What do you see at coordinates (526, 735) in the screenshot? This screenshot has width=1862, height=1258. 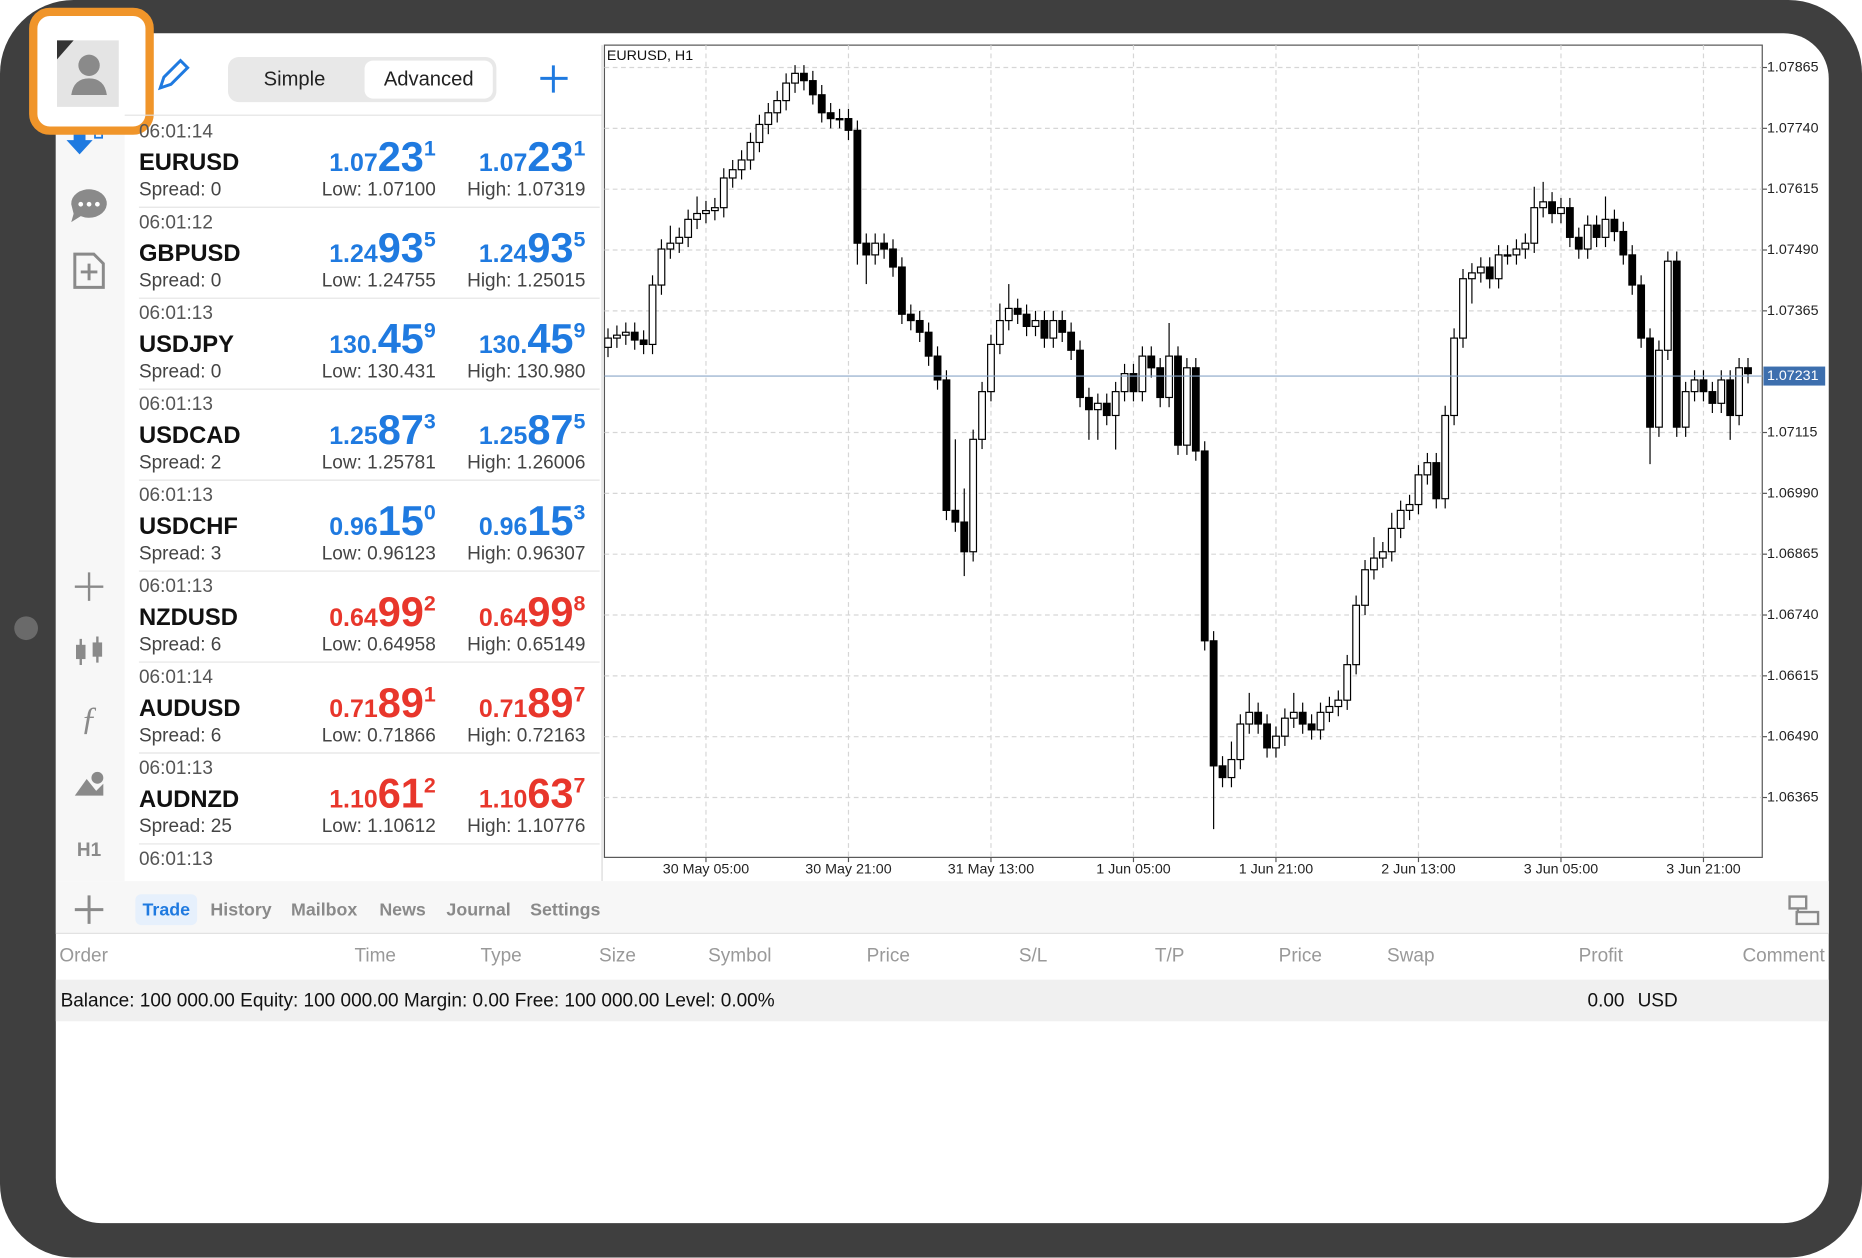 I see `quote-high: High: 0.72163` at bounding box center [526, 735].